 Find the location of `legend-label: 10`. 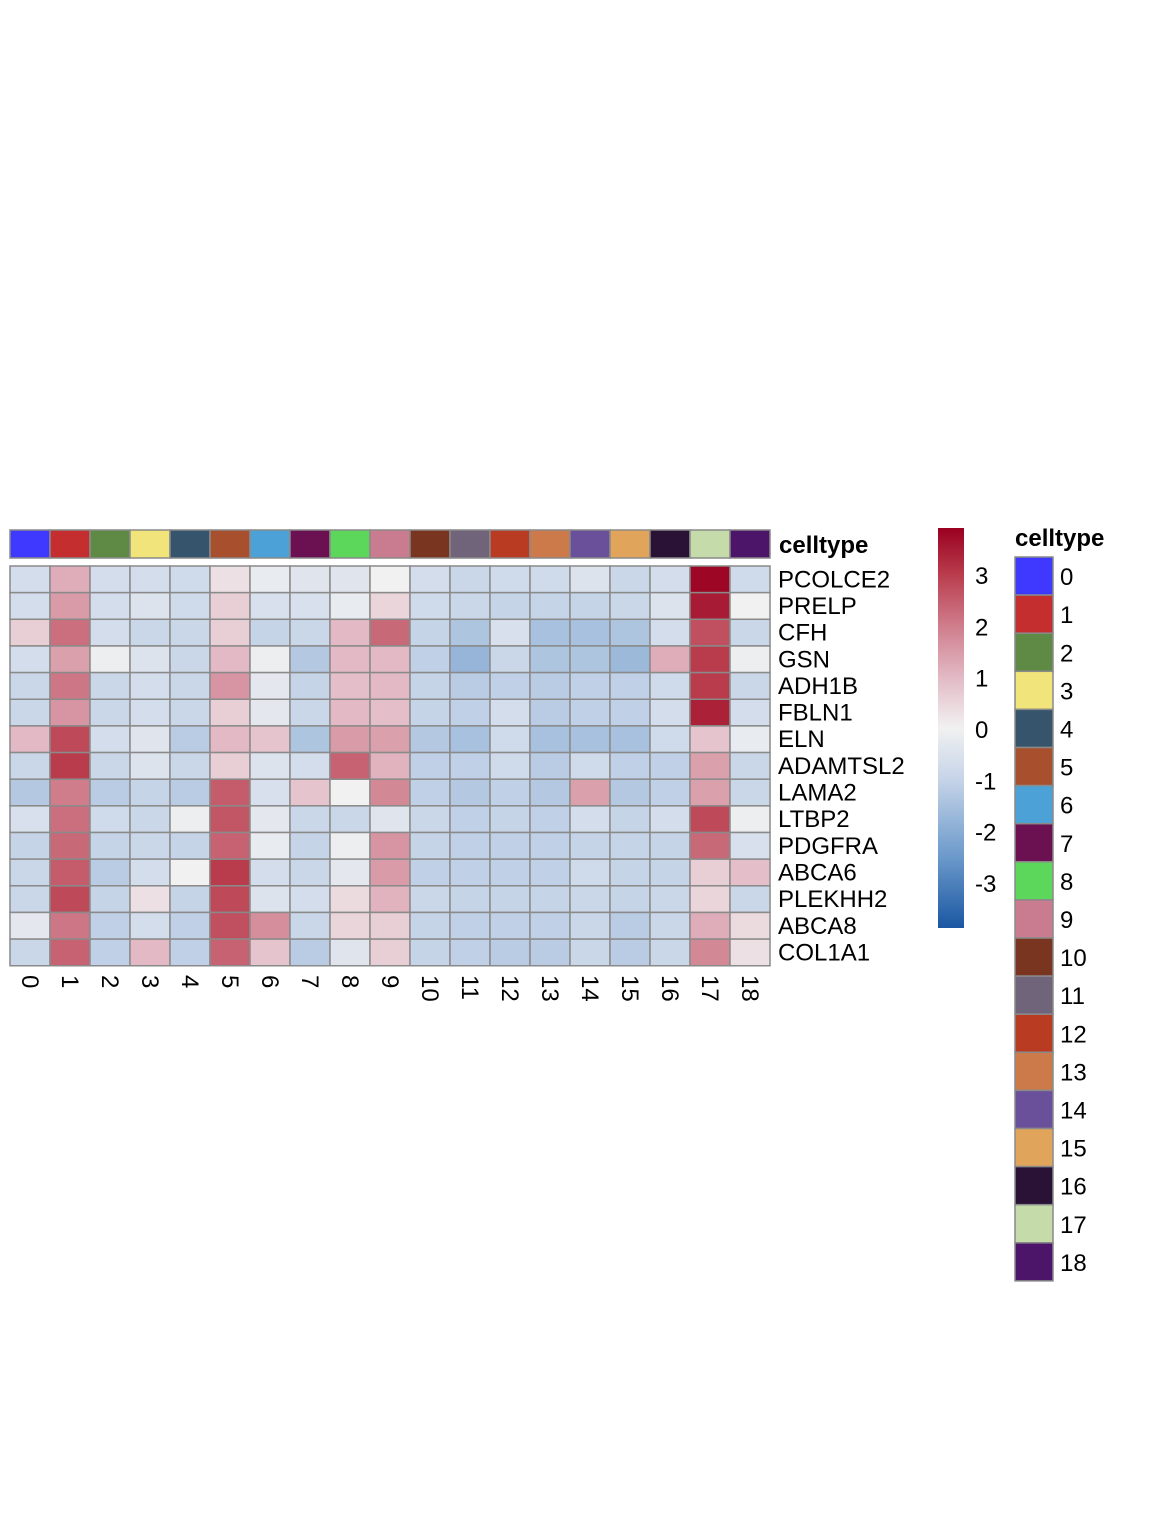

legend-label: 10 is located at coordinates (1073, 958).